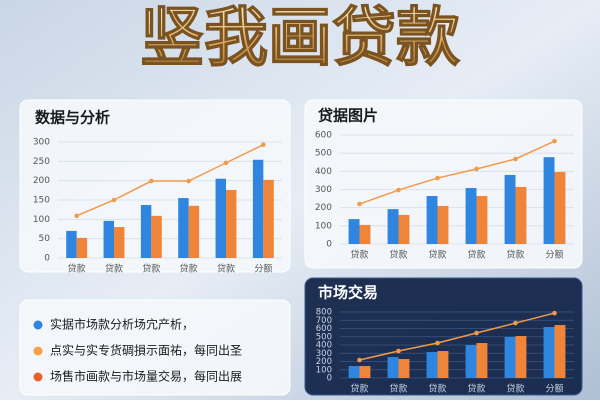  Describe the element at coordinates (348, 293) in the screenshot. I see `chart-title: 市场交易` at that location.